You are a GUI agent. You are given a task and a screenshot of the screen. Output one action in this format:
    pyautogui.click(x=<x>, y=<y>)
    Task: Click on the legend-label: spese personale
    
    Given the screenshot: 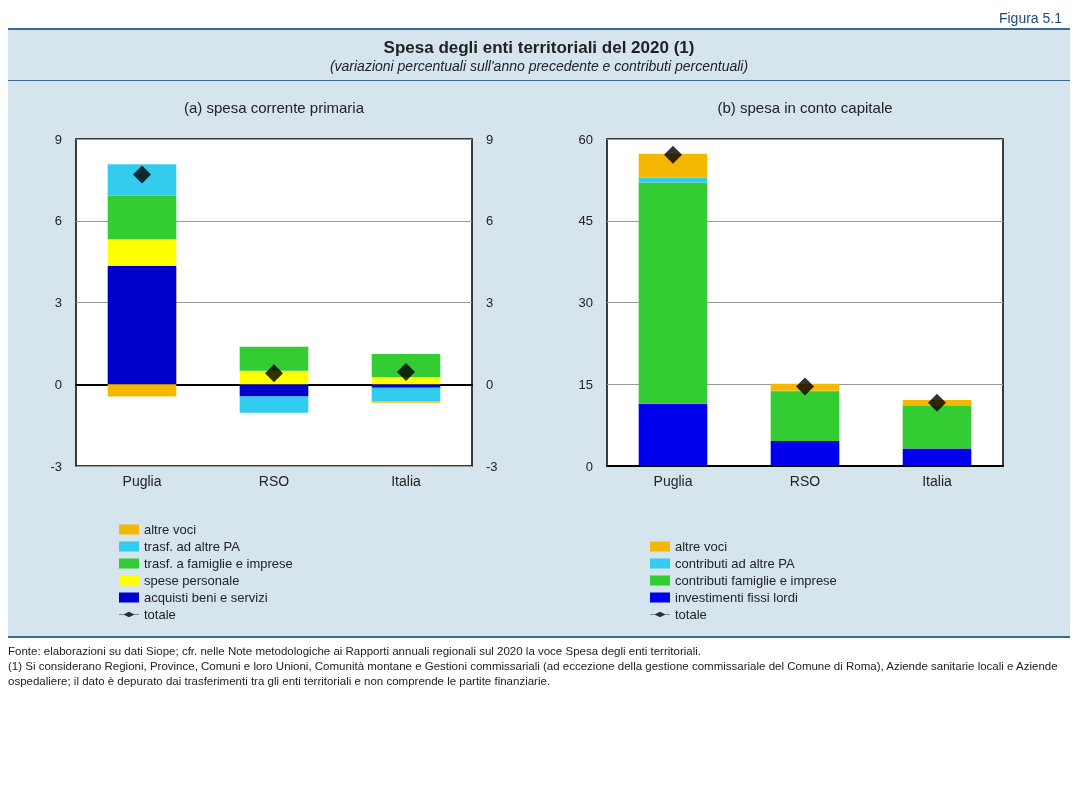 What is the action you would take?
    pyautogui.click(x=191, y=580)
    